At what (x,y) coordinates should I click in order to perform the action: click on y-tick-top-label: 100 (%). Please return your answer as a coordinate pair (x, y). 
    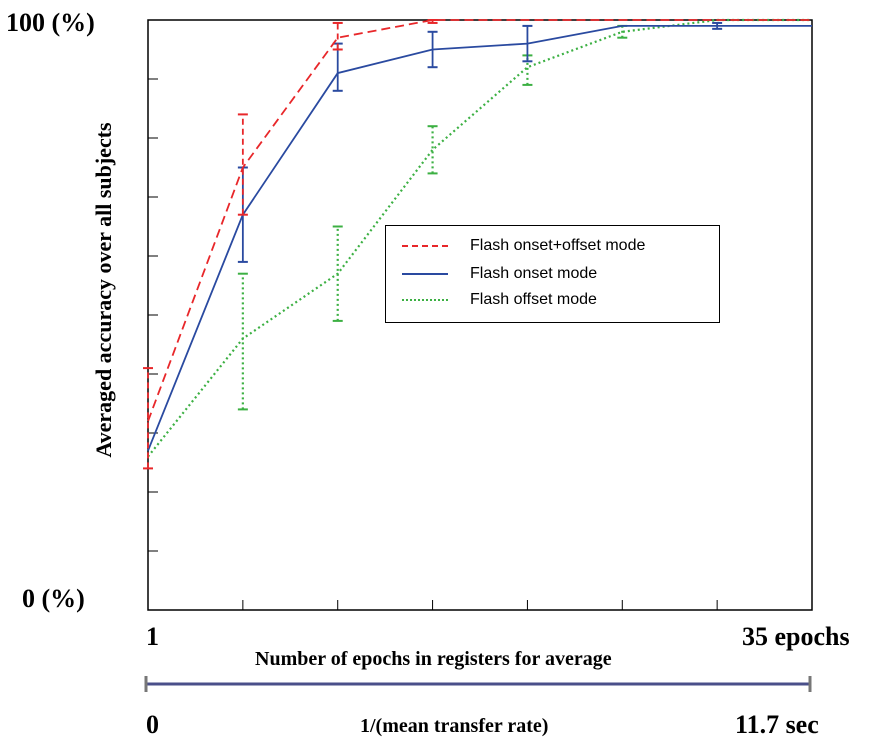
    Looking at the image, I should click on (50, 22).